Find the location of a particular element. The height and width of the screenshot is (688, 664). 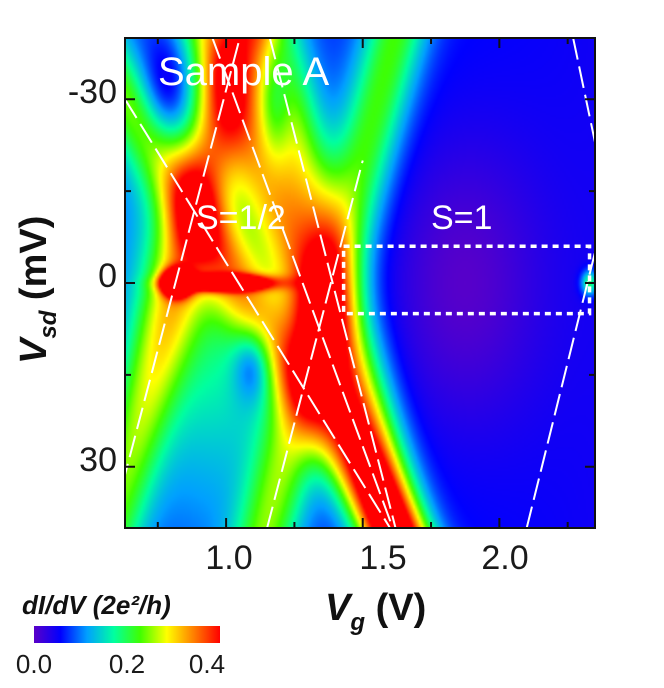

x-tick-label: 1.5 is located at coordinates (382, 558).